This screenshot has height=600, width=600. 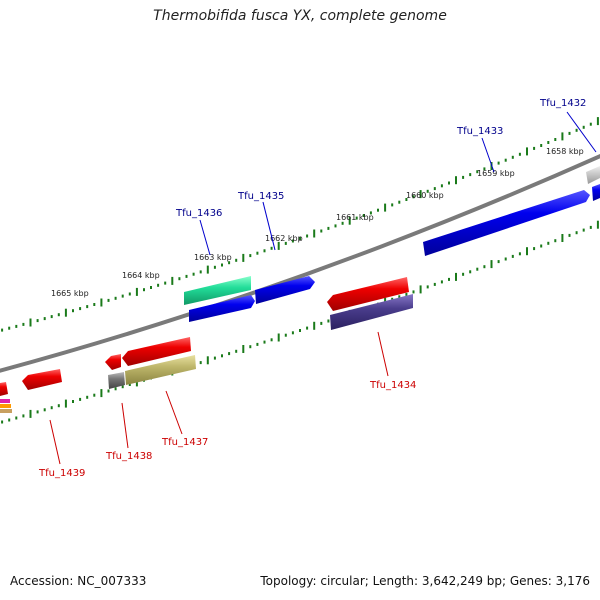 I want to click on gene-label: Tfu_1435, so click(x=260, y=196).